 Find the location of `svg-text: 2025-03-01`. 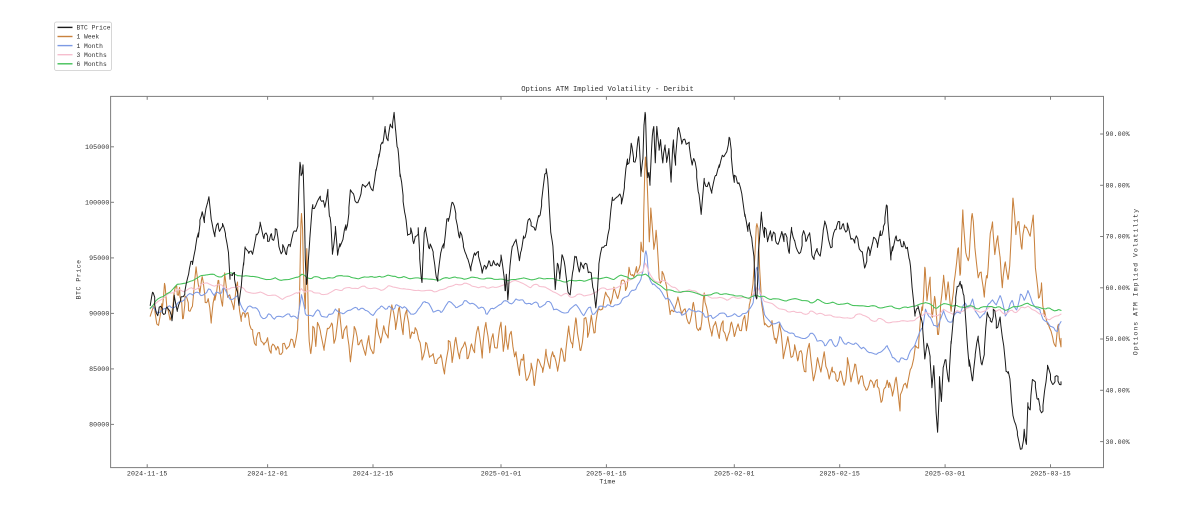

svg-text: 2025-03-01 is located at coordinates (945, 474).